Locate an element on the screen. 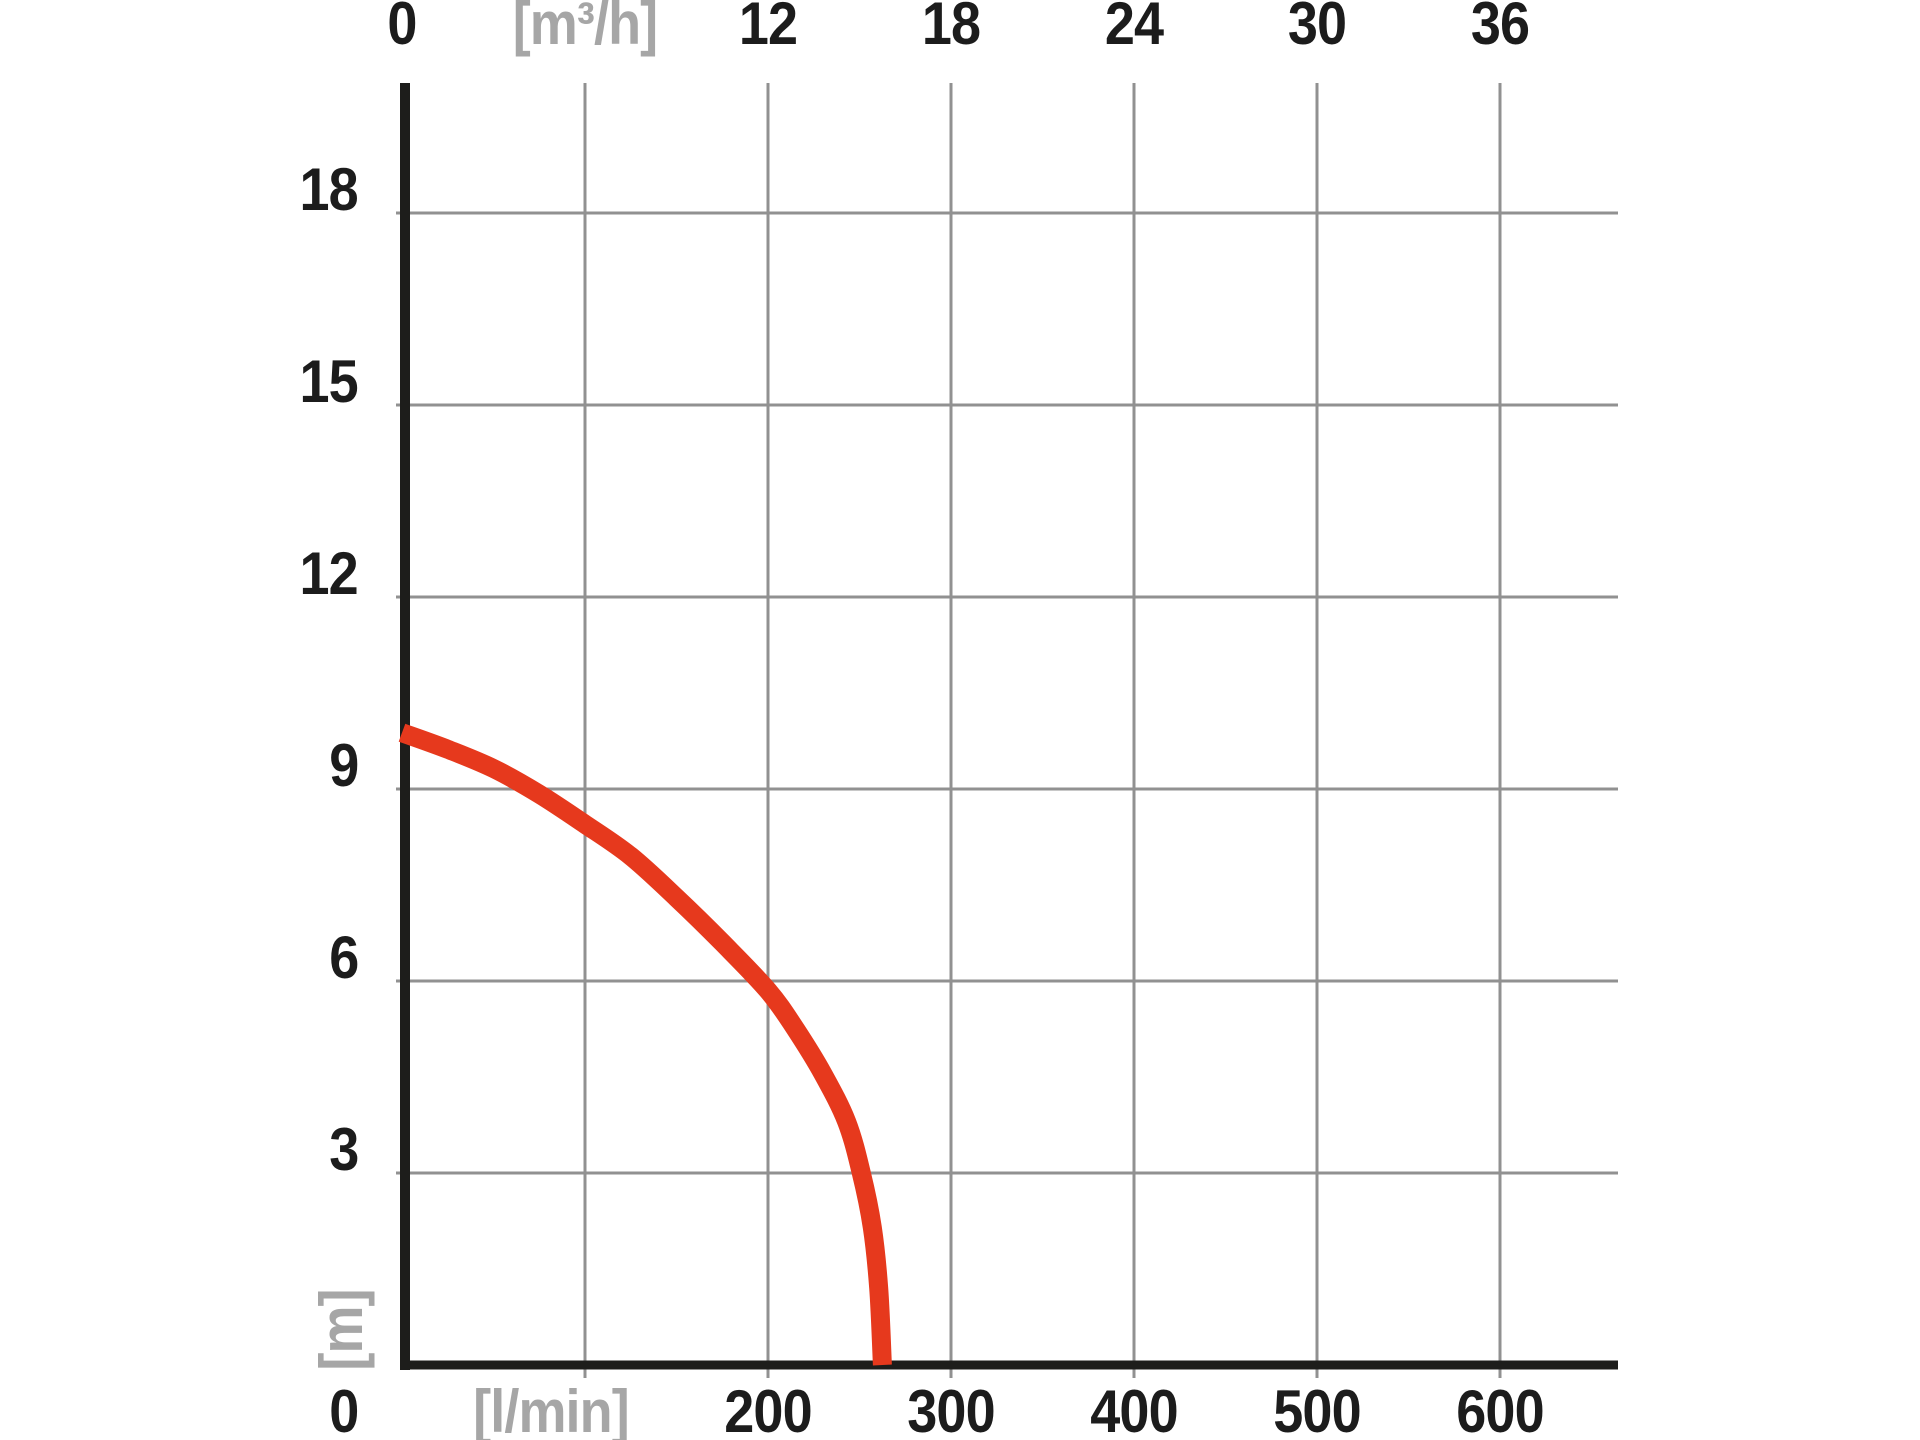 The width and height of the screenshot is (1920, 1440). bottom-axis-unit-label-text: [l/min] is located at coordinates (551, 1409).